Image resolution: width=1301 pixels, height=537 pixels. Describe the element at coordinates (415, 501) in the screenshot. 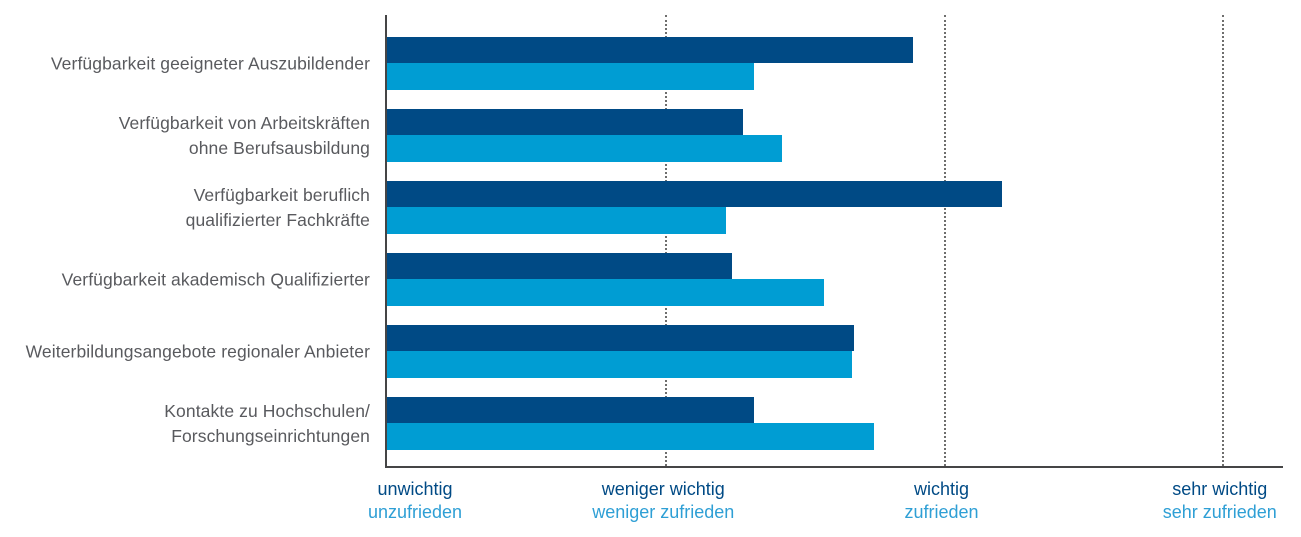

I see `tick-label-unwichtig: unwichtig unzufrieden` at that location.